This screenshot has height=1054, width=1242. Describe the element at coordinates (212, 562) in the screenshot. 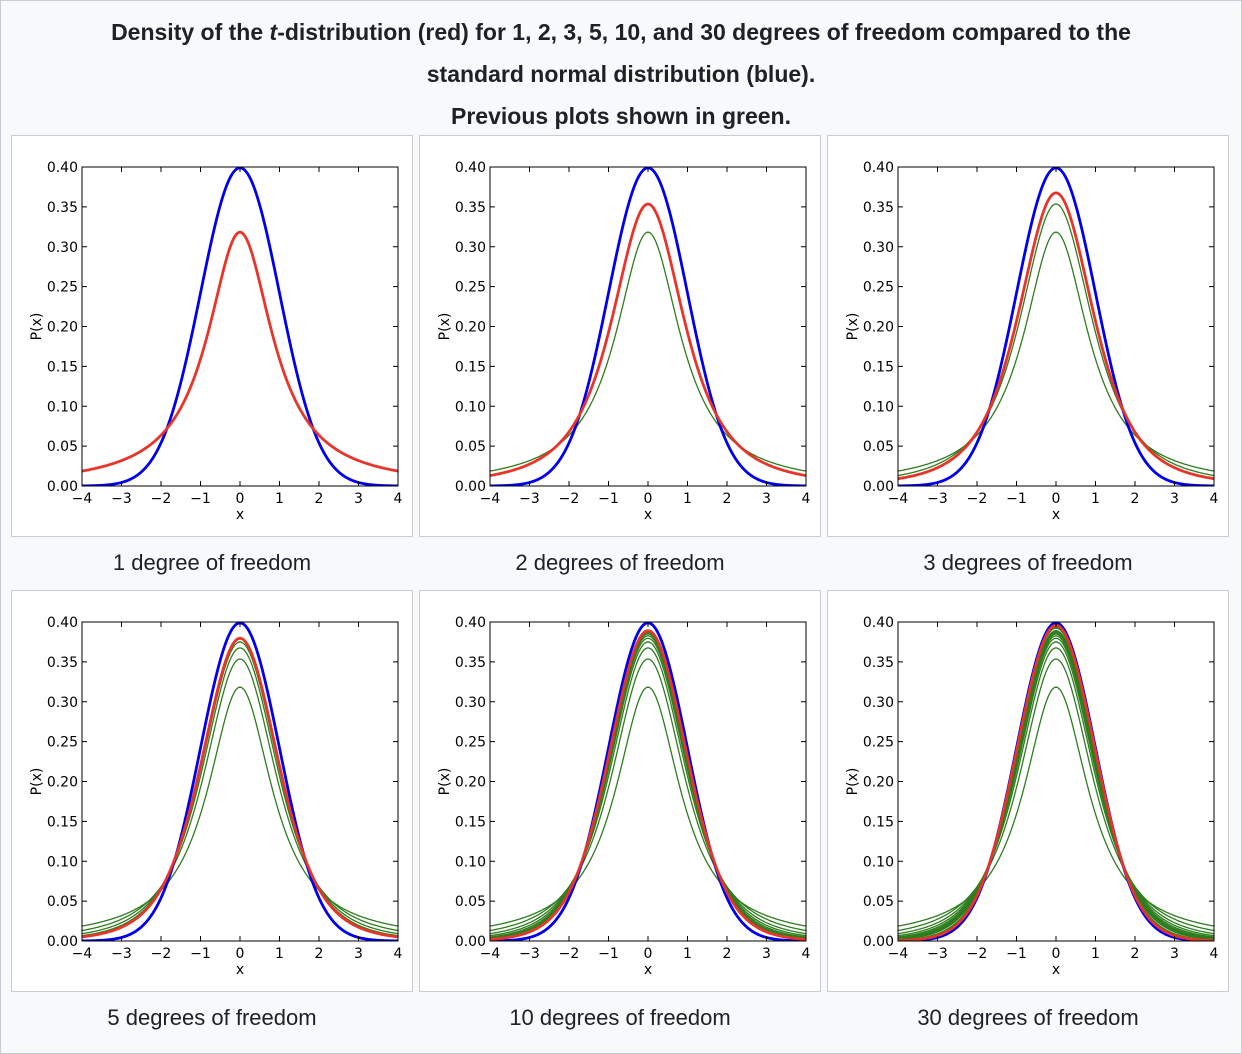

I see `panel-caption-df-1: 1 degree of freedom` at that location.